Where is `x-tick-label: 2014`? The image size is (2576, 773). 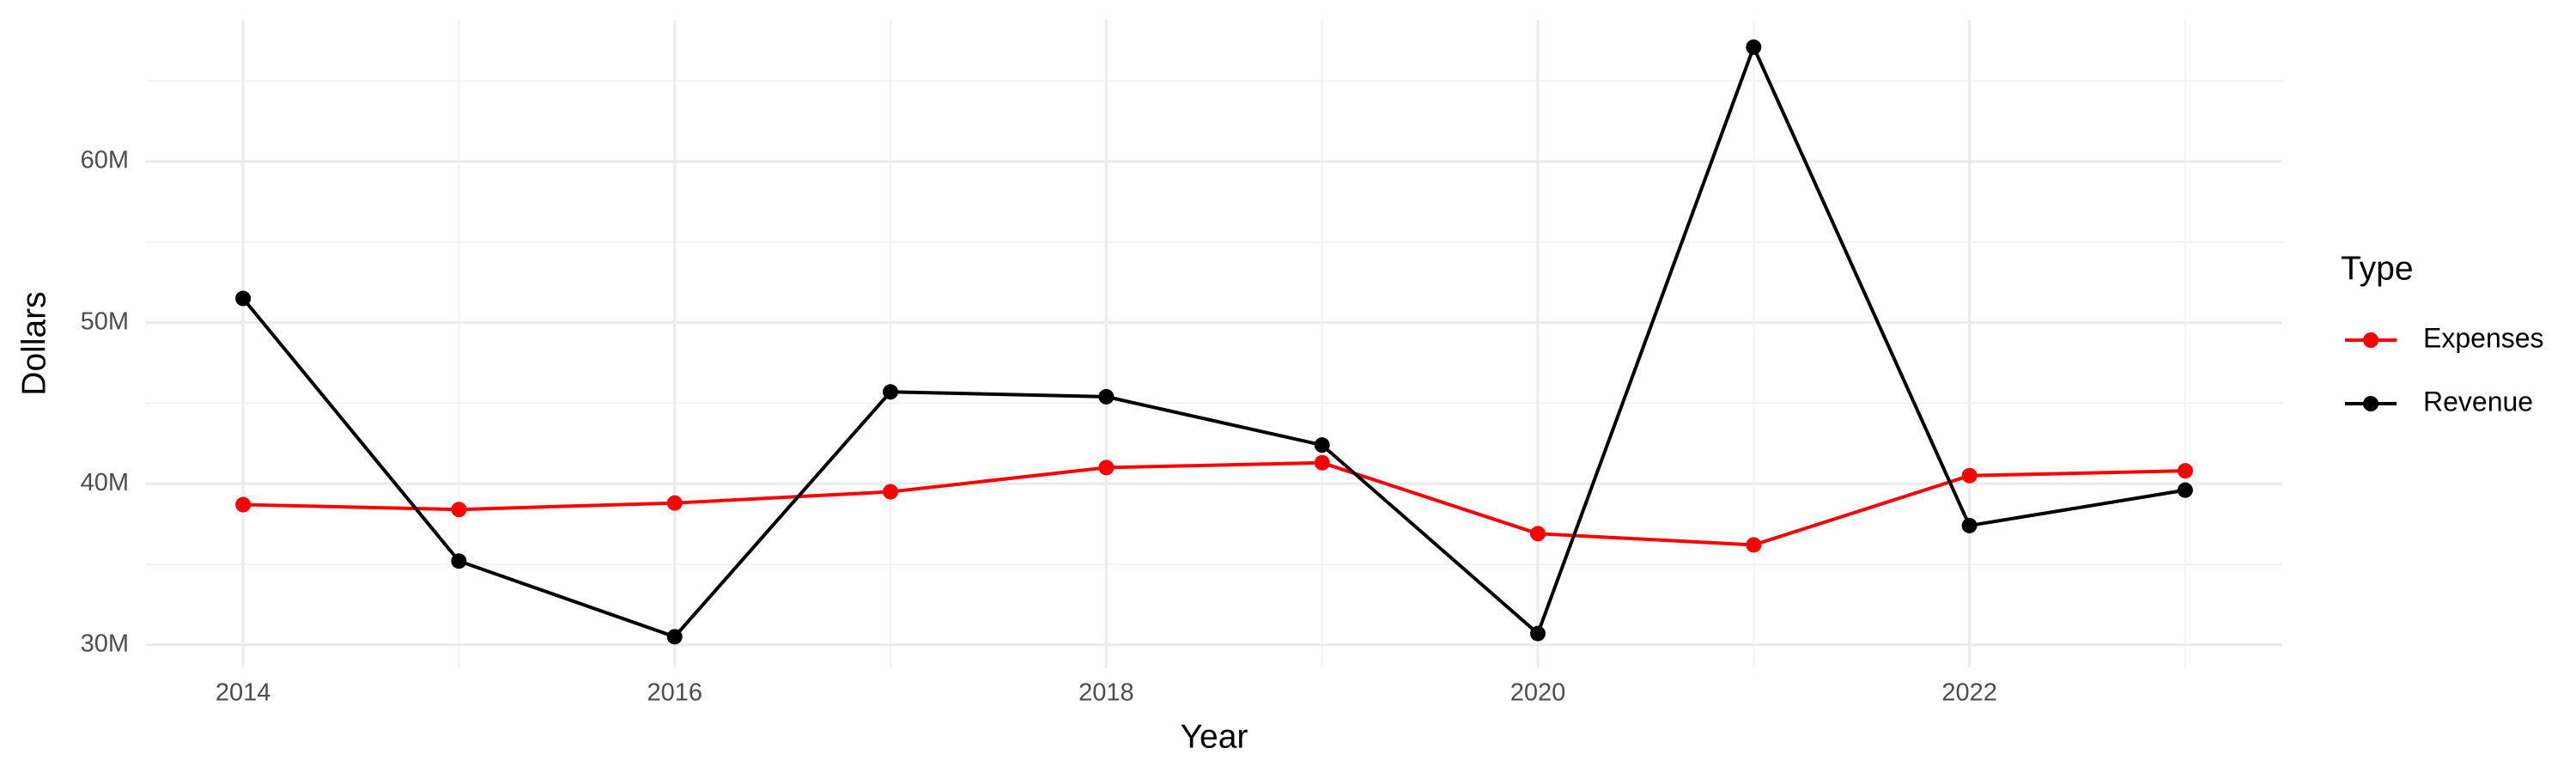 x-tick-label: 2014 is located at coordinates (243, 693).